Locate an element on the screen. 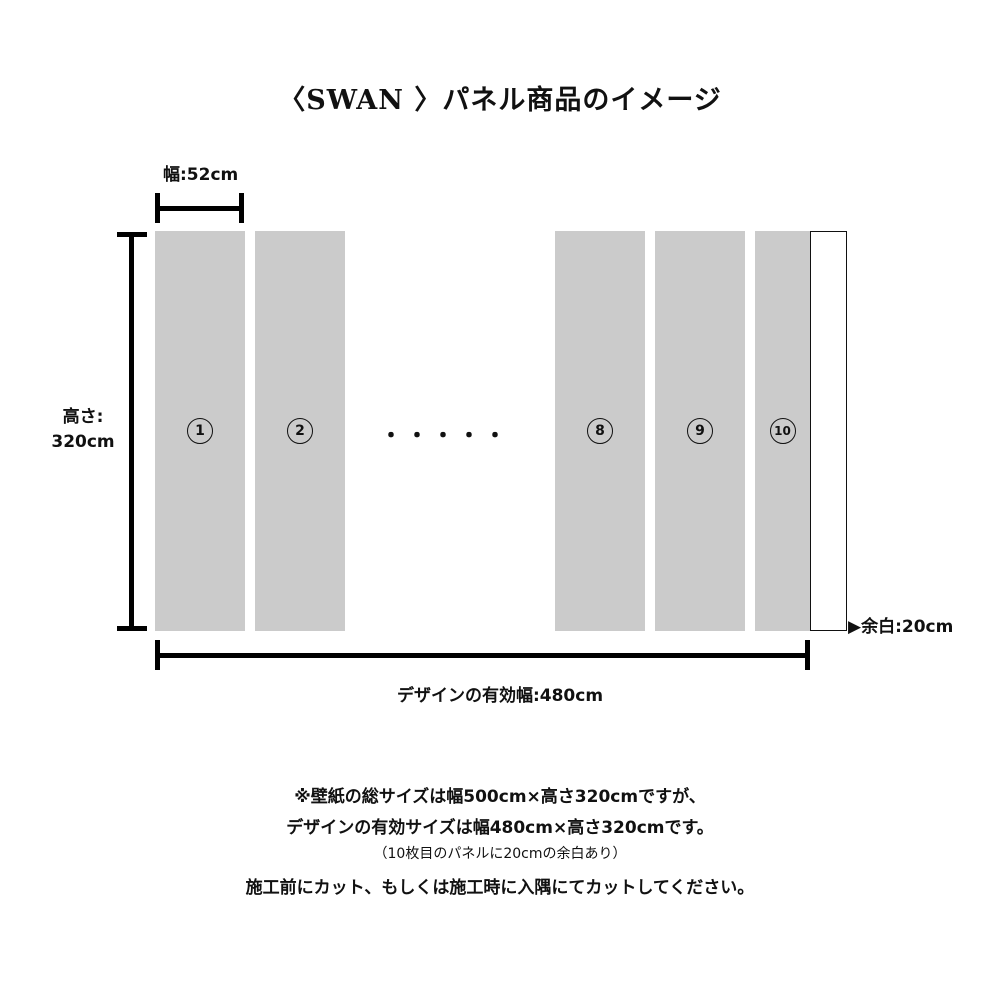 The width and height of the screenshot is (1000, 1000). note-line-4: 施工前にカット、もしくは施工時に入隅にてカットしてください。 is located at coordinates (500, 888).